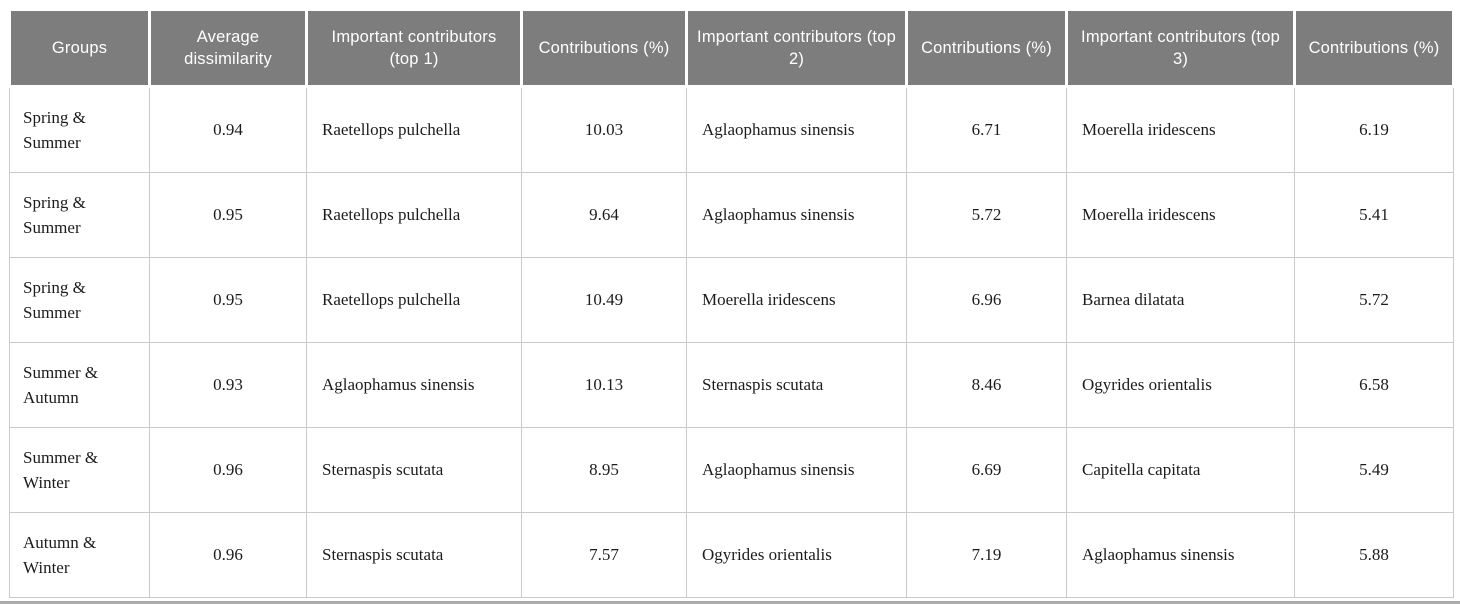 This screenshot has width=1460, height=604. Describe the element at coordinates (1180, 470) in the screenshot. I see `cell-top3: Capitella capitata` at that location.